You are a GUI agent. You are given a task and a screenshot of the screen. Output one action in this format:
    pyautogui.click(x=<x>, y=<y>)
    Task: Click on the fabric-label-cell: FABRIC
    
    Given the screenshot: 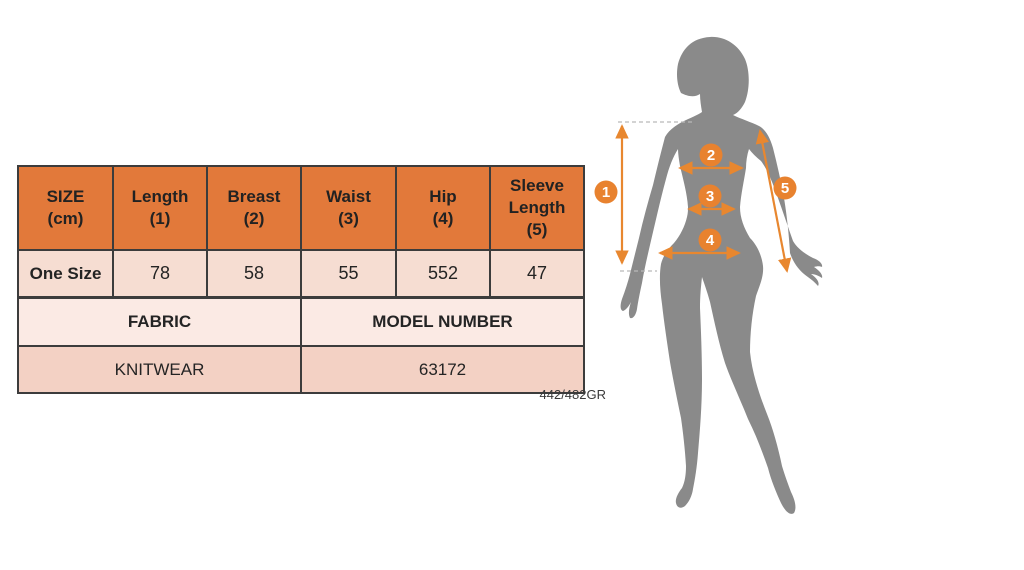 What is the action you would take?
    pyautogui.click(x=159, y=321)
    